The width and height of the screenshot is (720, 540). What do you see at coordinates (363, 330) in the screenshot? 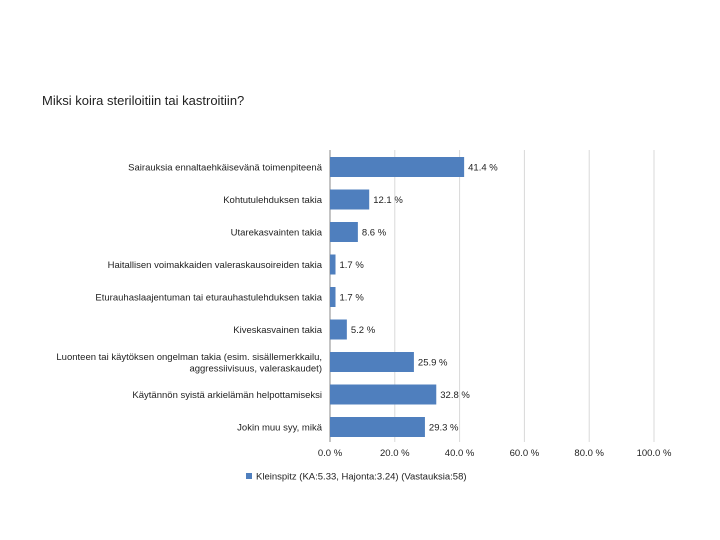
I see `data-label: 5.2 %` at bounding box center [363, 330].